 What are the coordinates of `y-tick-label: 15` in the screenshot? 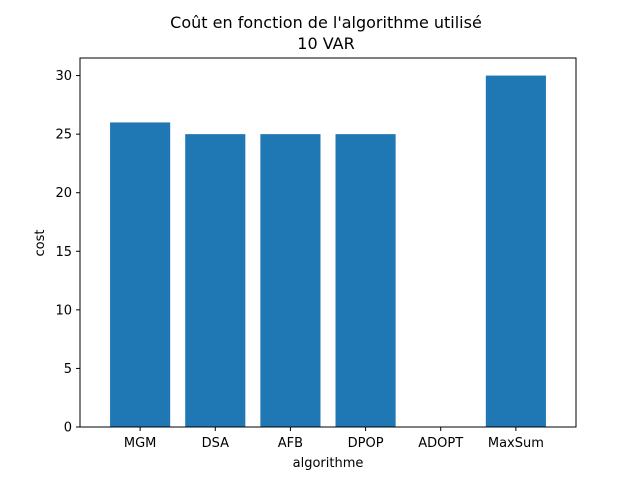 It's located at (63, 252).